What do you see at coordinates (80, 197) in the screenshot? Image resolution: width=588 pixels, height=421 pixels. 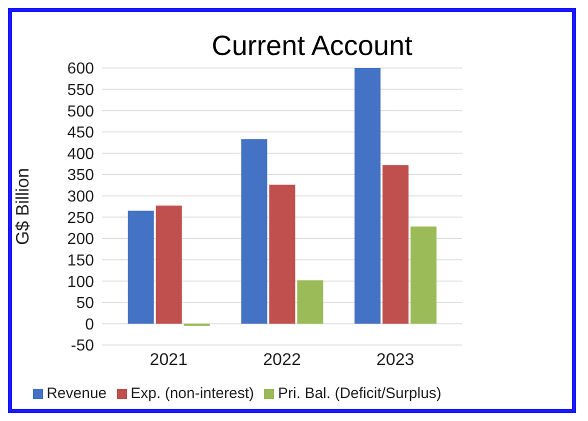 I see `y-tick-label: 300` at bounding box center [80, 197].